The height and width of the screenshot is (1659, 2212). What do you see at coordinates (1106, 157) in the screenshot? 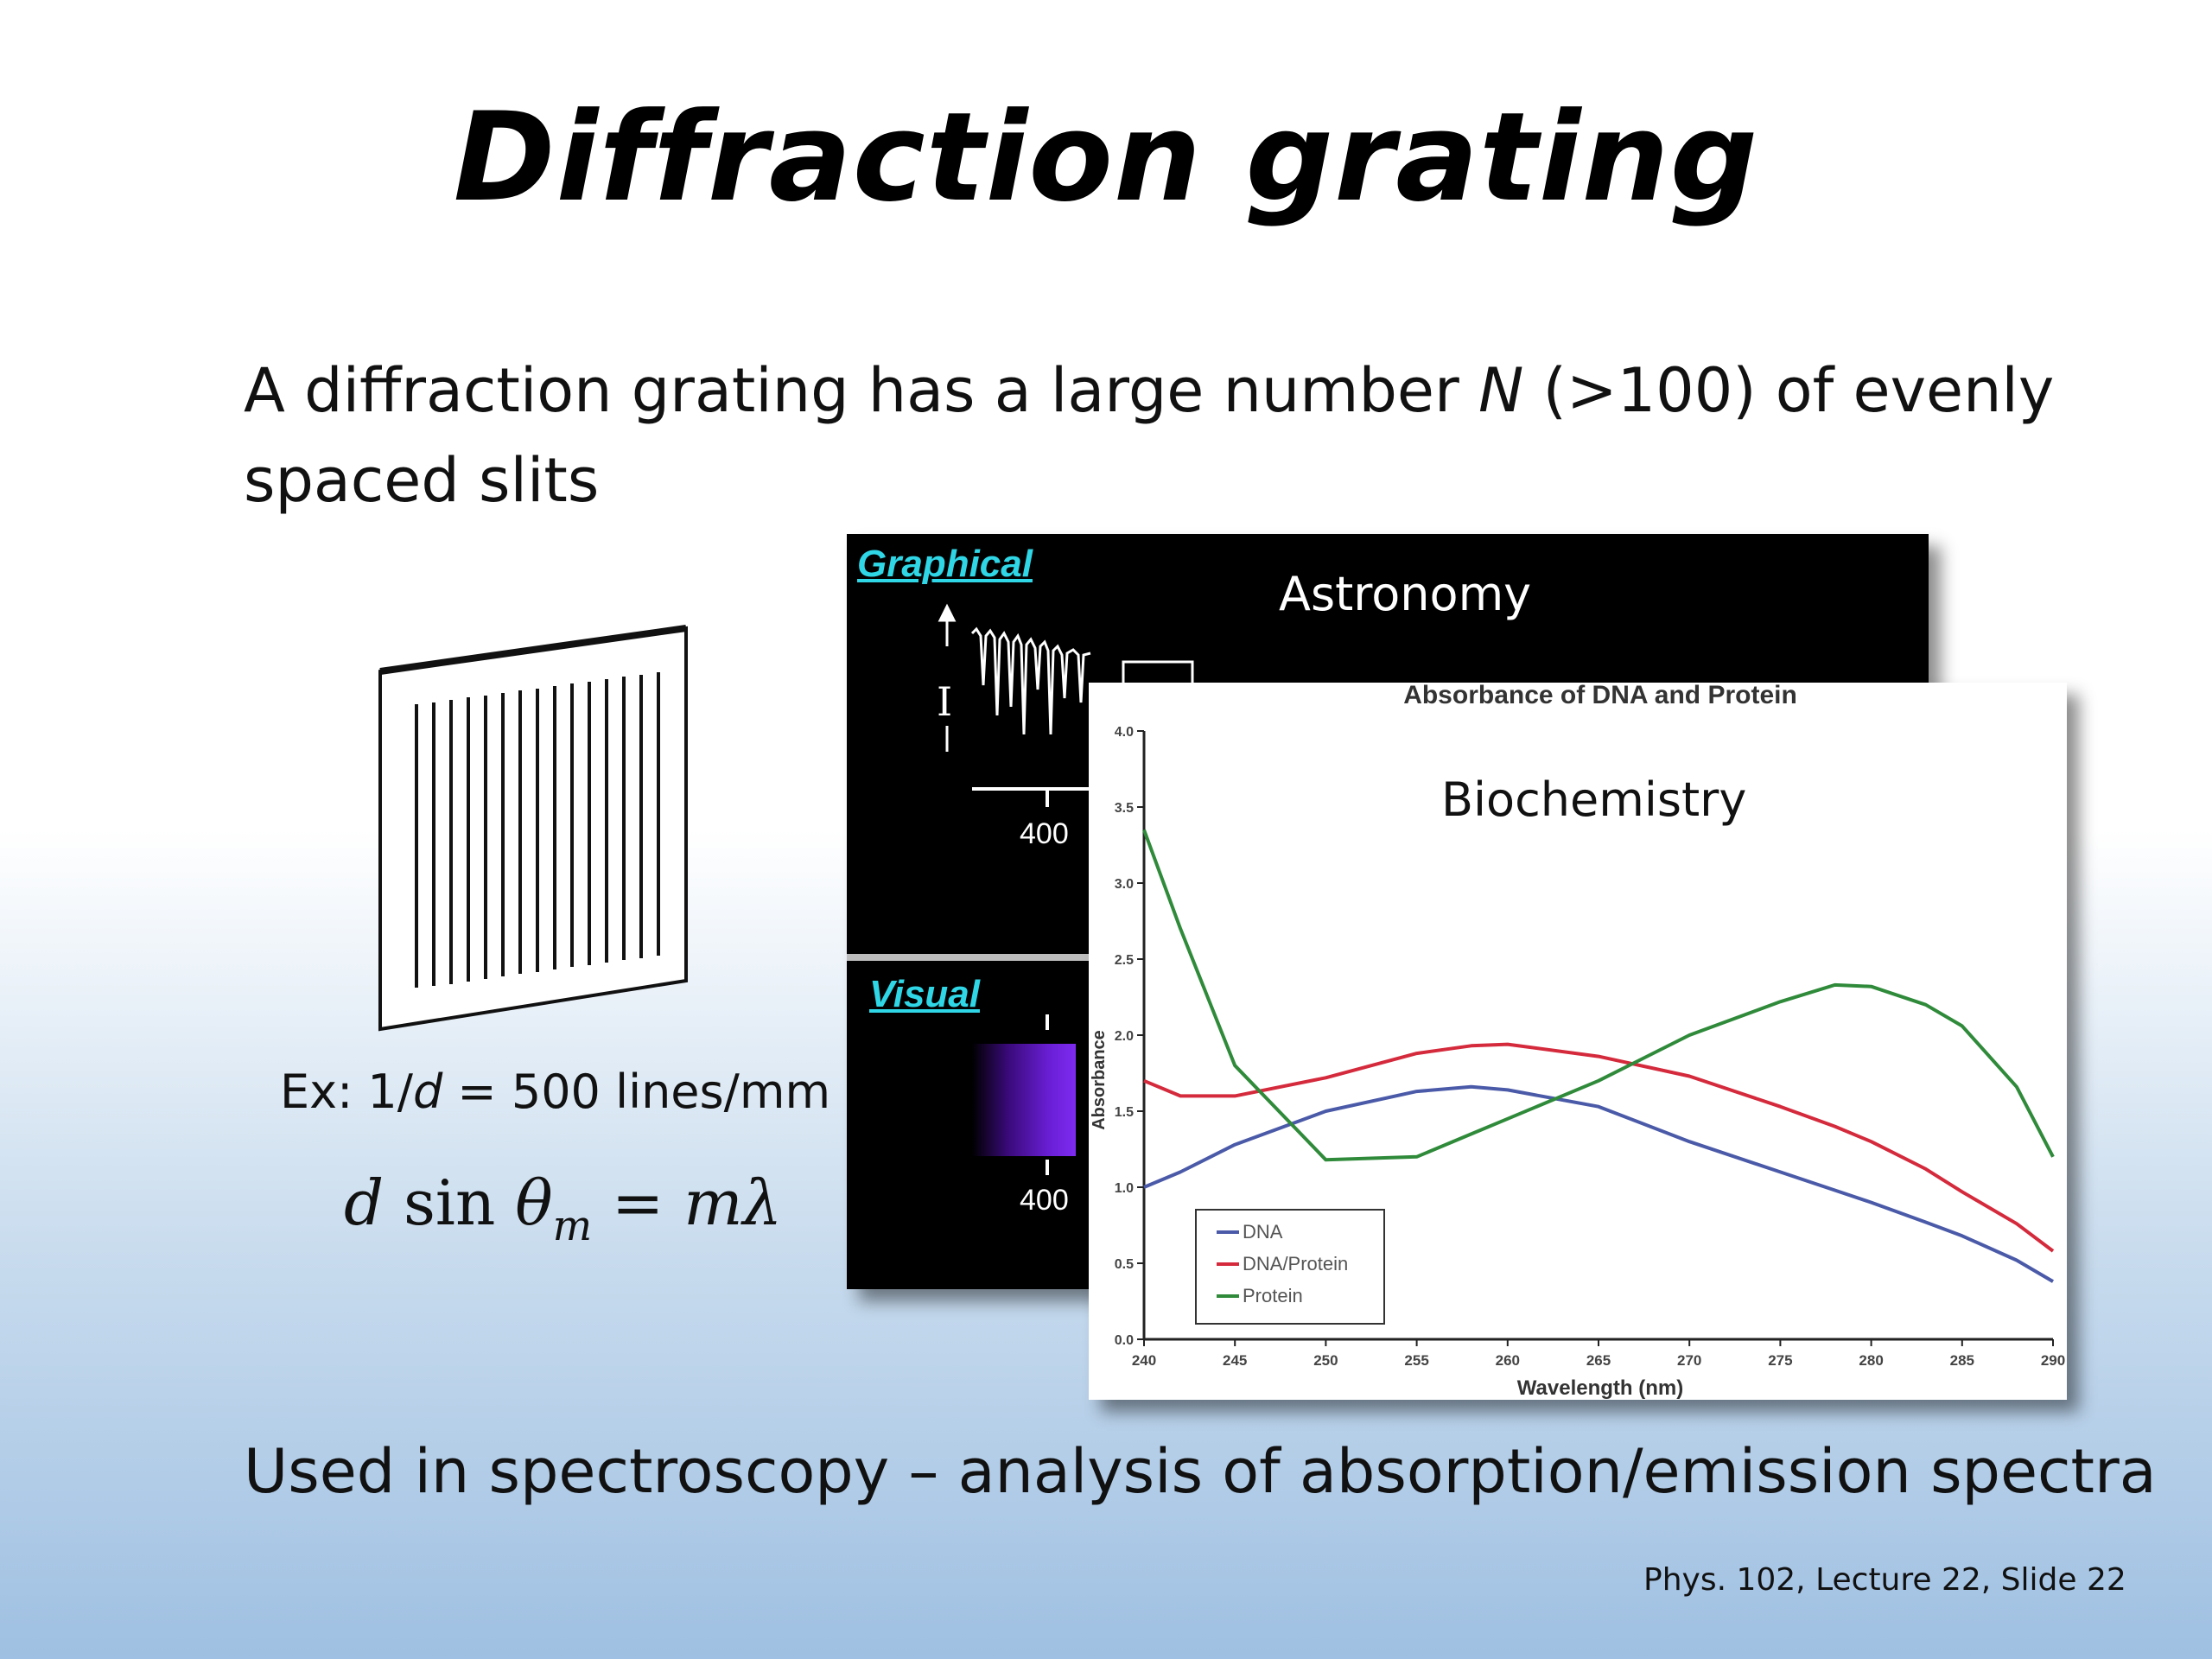
I see `slide-title: Diffraction grating` at bounding box center [1106, 157].